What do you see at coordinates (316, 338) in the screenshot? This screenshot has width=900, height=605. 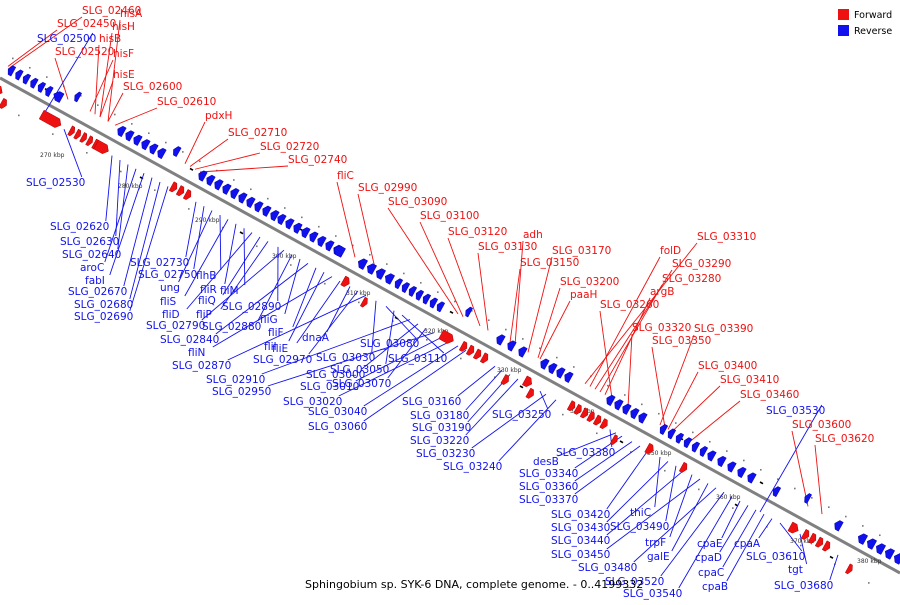 I see `reverse-gene-label: dnaA` at bounding box center [316, 338].